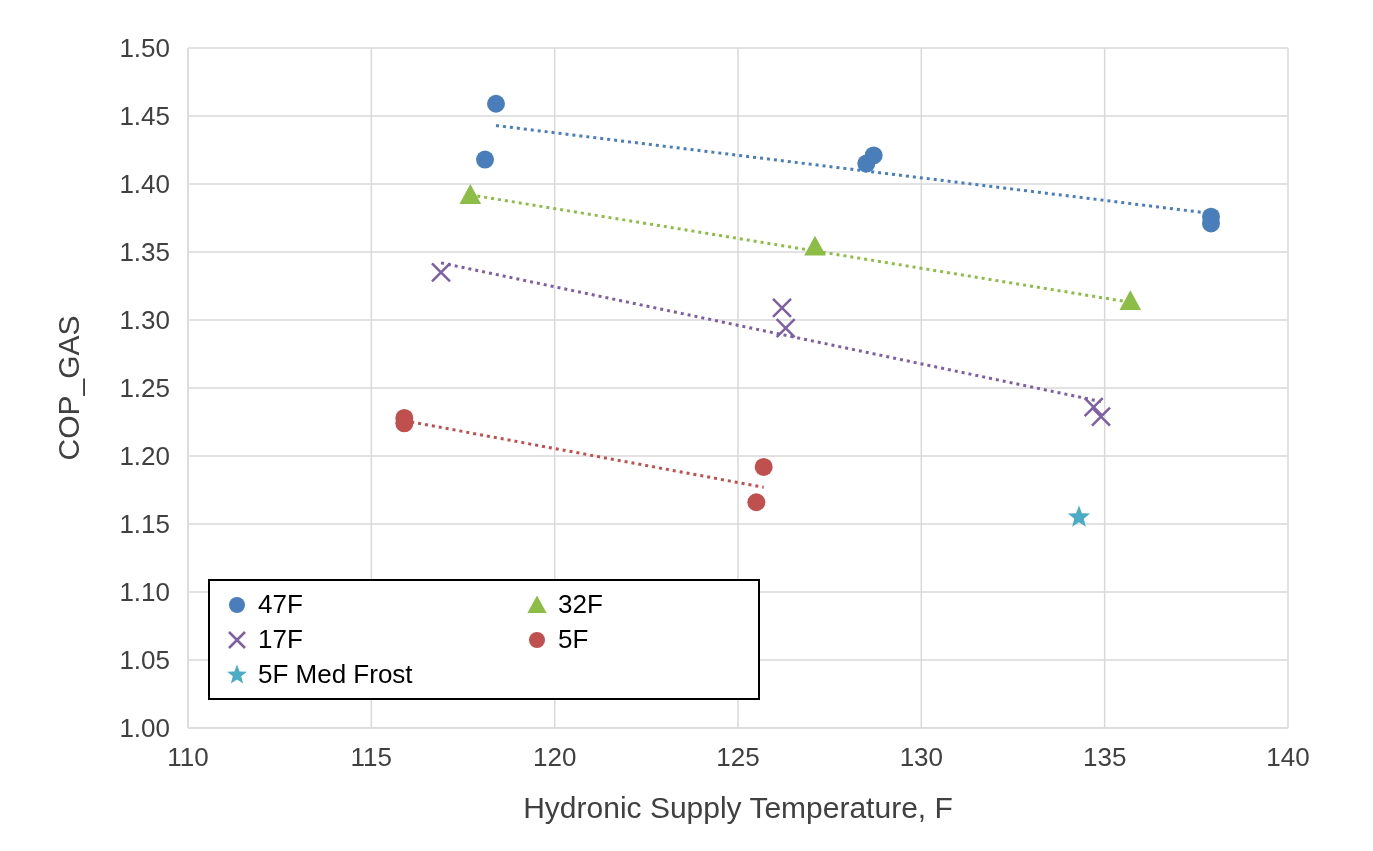 The image size is (1373, 851). Describe the element at coordinates (580, 604) in the screenshot. I see `legend-label: 32F` at that location.